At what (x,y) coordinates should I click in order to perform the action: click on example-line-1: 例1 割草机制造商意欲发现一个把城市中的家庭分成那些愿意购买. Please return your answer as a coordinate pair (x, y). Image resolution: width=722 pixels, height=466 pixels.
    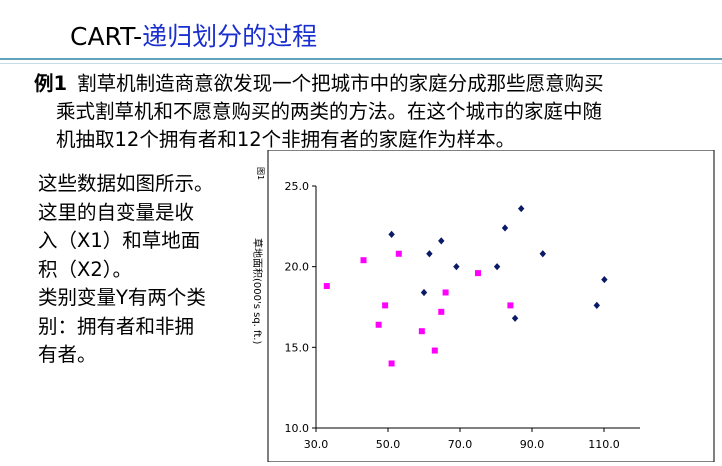
    Looking at the image, I should click on (378, 84).